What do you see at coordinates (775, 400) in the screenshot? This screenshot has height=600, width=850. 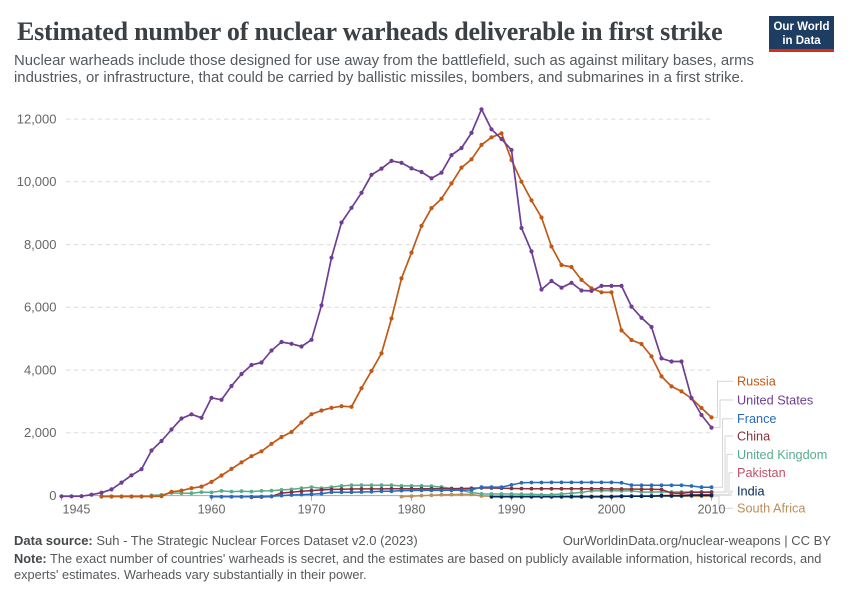 I see `svg-text: United States` at bounding box center [775, 400].